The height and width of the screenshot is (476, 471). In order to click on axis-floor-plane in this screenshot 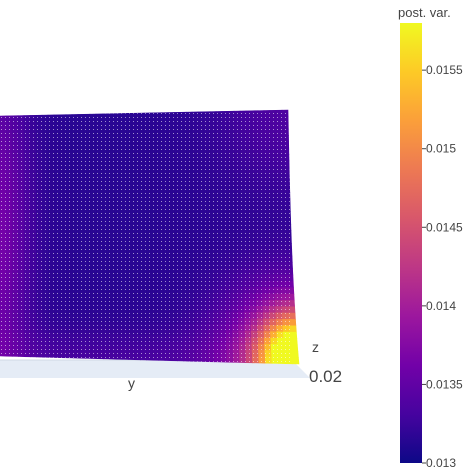, I will do `click(155, 369)`.